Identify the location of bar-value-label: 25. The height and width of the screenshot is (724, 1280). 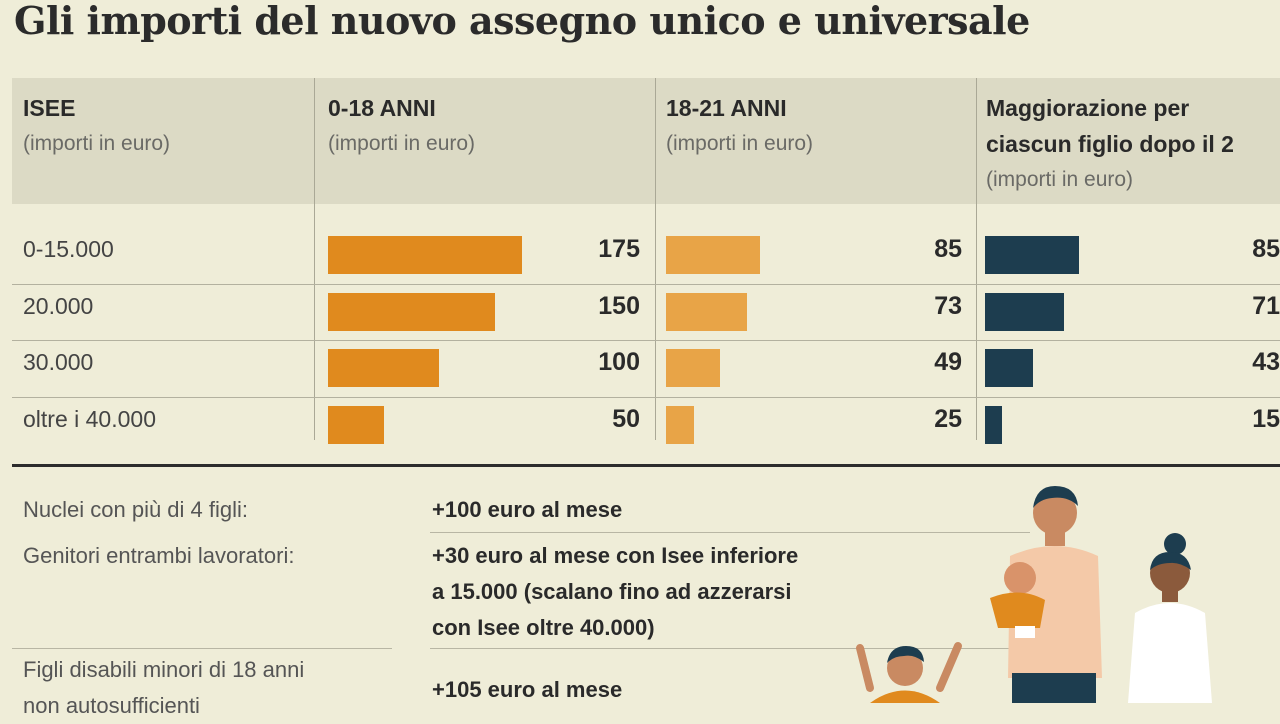
(948, 418).